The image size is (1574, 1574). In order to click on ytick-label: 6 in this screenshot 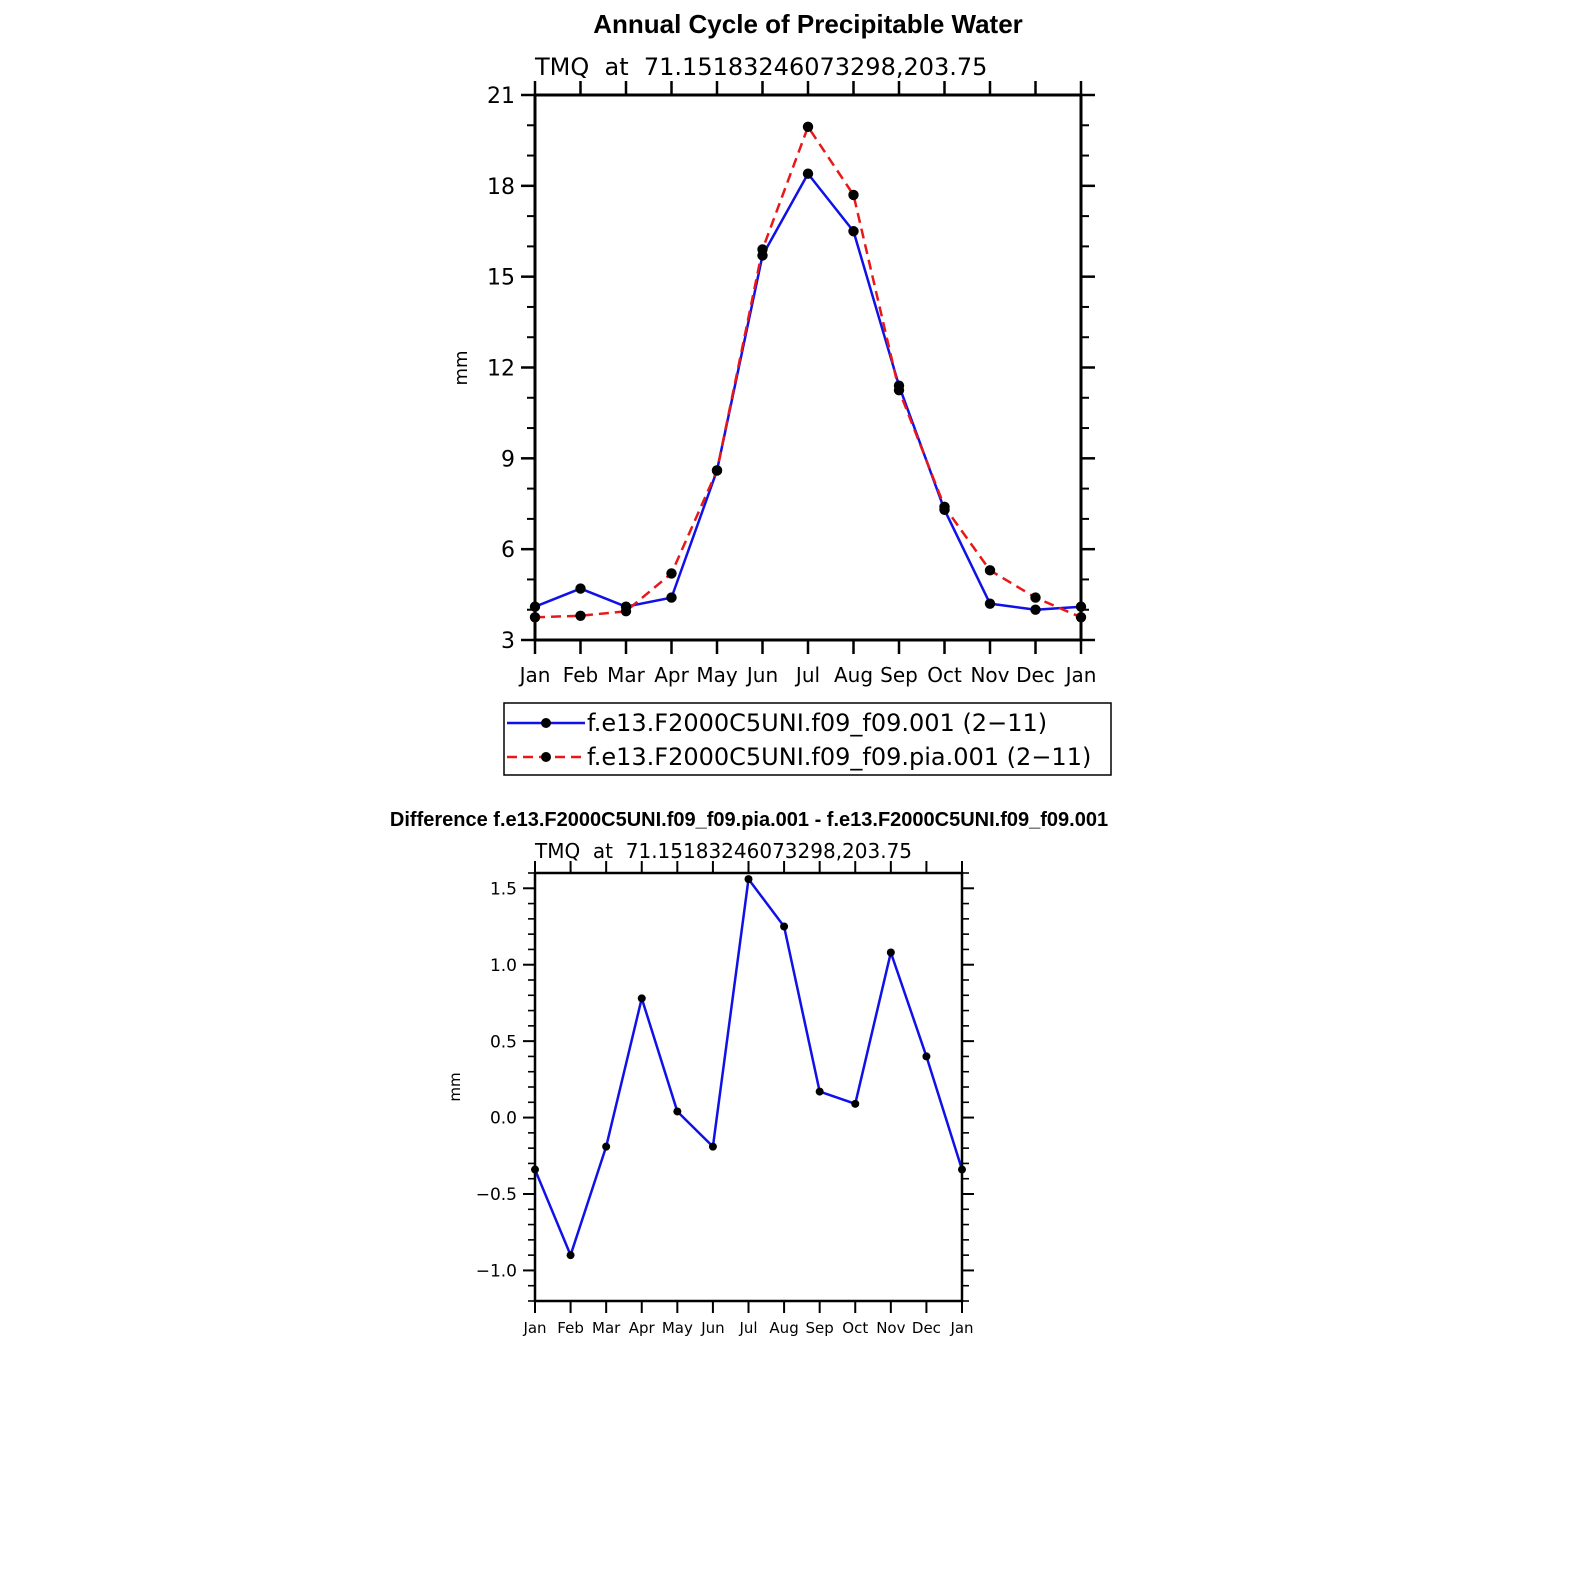, I will do `click(508, 550)`.